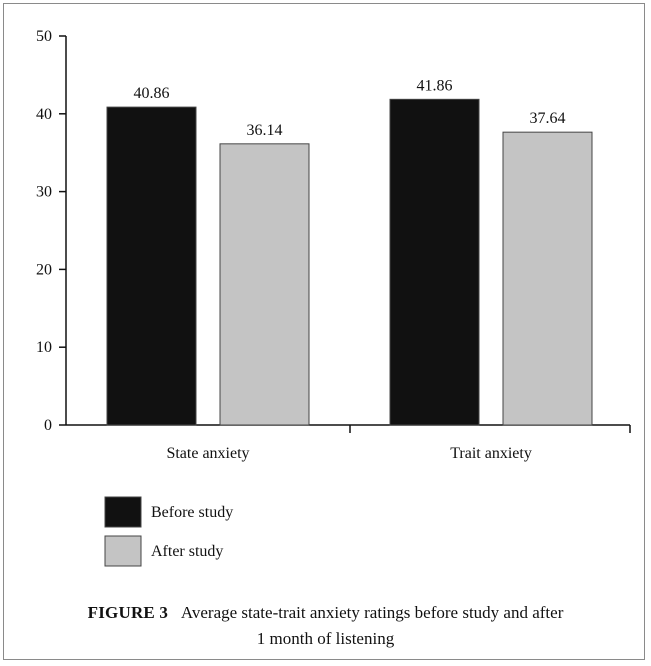  Describe the element at coordinates (187, 551) in the screenshot. I see `legend-label: After study` at that location.